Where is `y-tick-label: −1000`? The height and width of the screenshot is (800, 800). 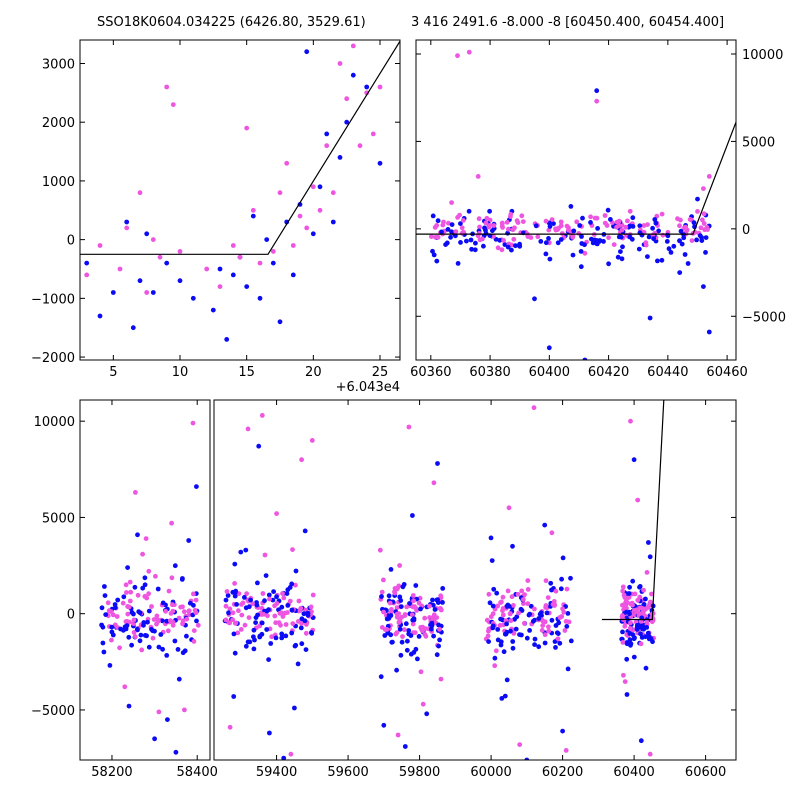 y-tick-label: −1000 is located at coordinates (53, 299).